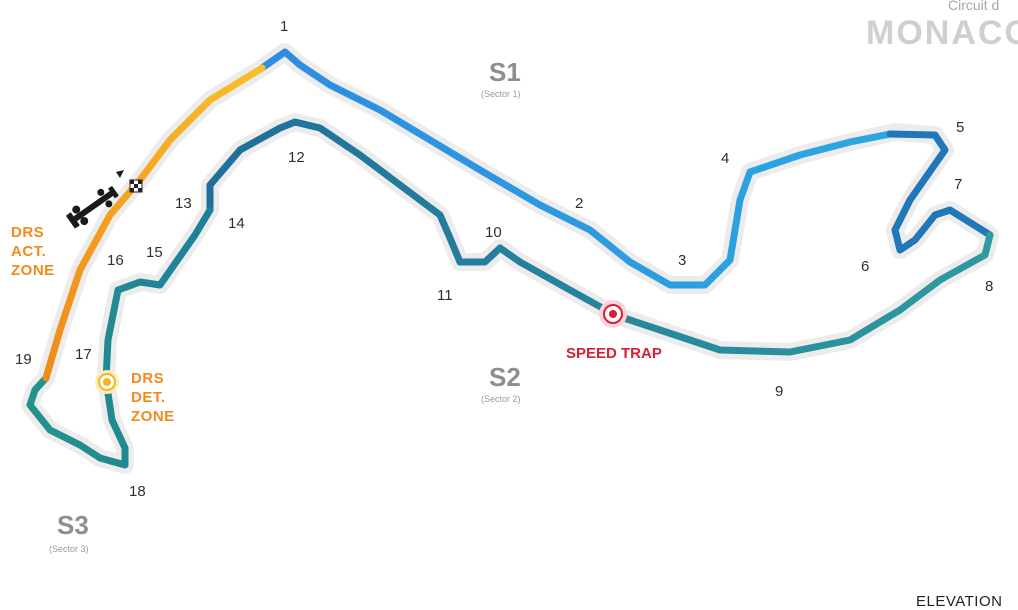 The height and width of the screenshot is (610, 1018). Describe the element at coordinates (505, 72) in the screenshot. I see `sector-1-label: S1` at that location.